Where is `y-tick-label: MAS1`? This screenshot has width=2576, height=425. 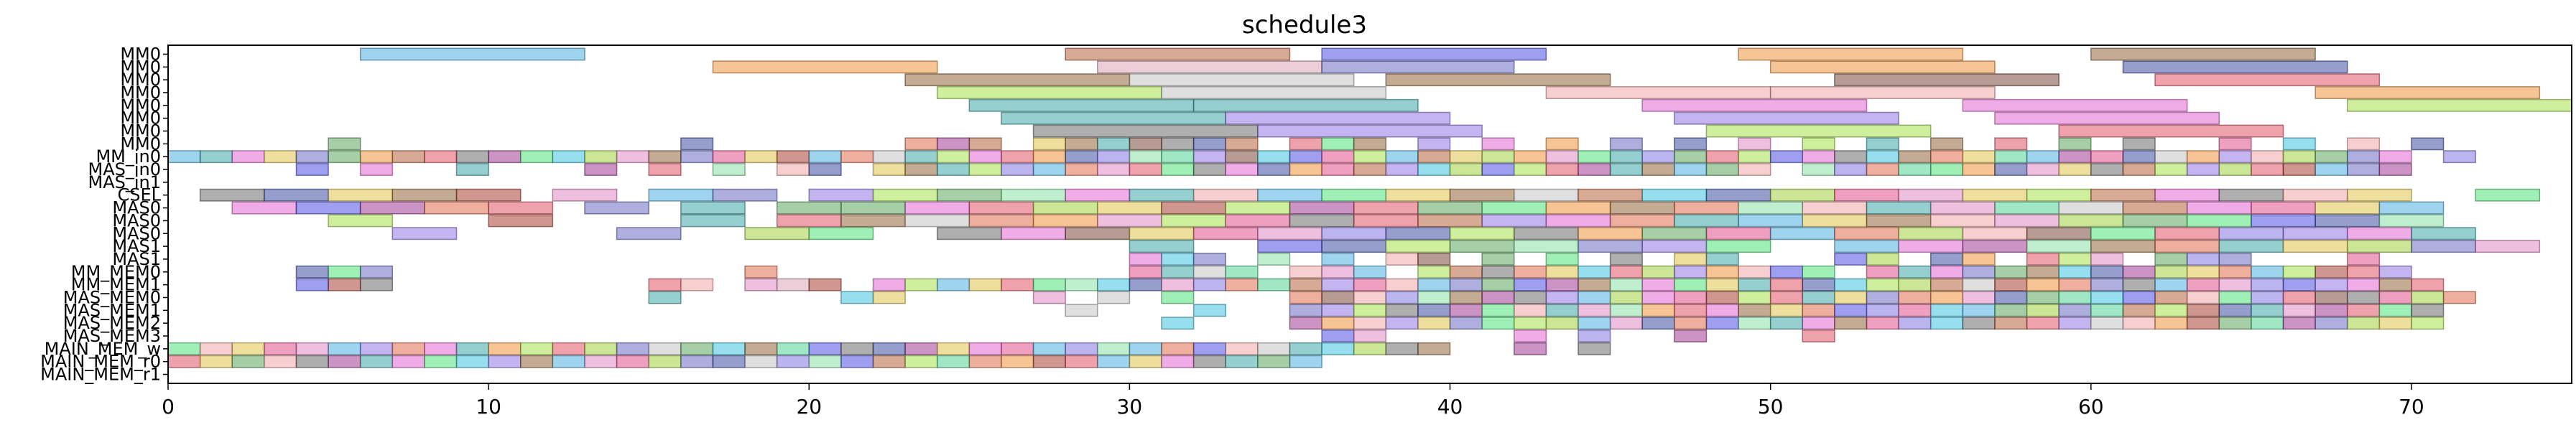 y-tick-label: MAS1 is located at coordinates (136, 246).